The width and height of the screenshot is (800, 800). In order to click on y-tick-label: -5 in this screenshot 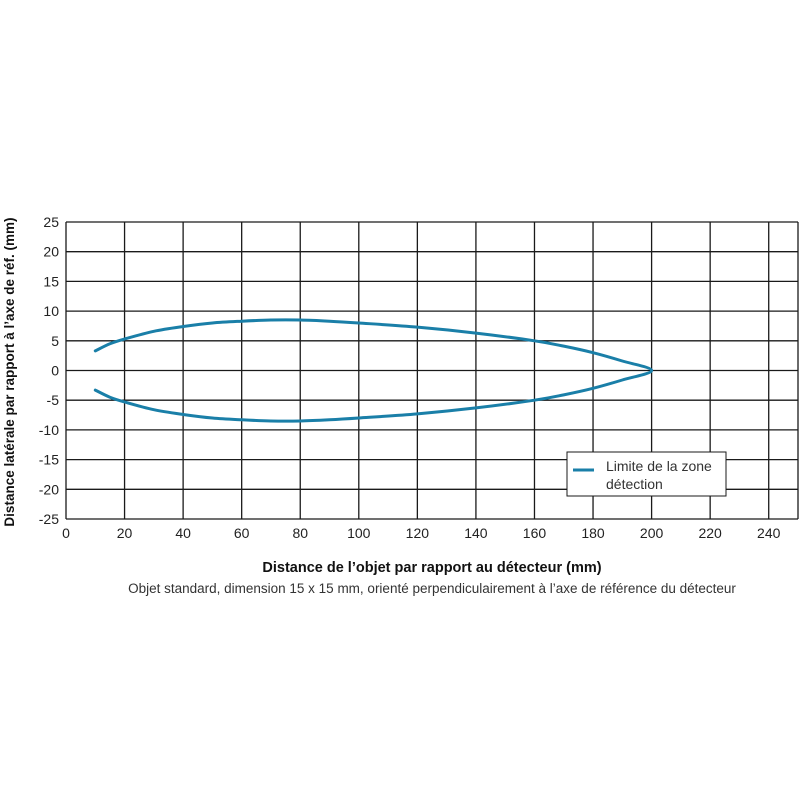, I will do `click(53, 400)`.